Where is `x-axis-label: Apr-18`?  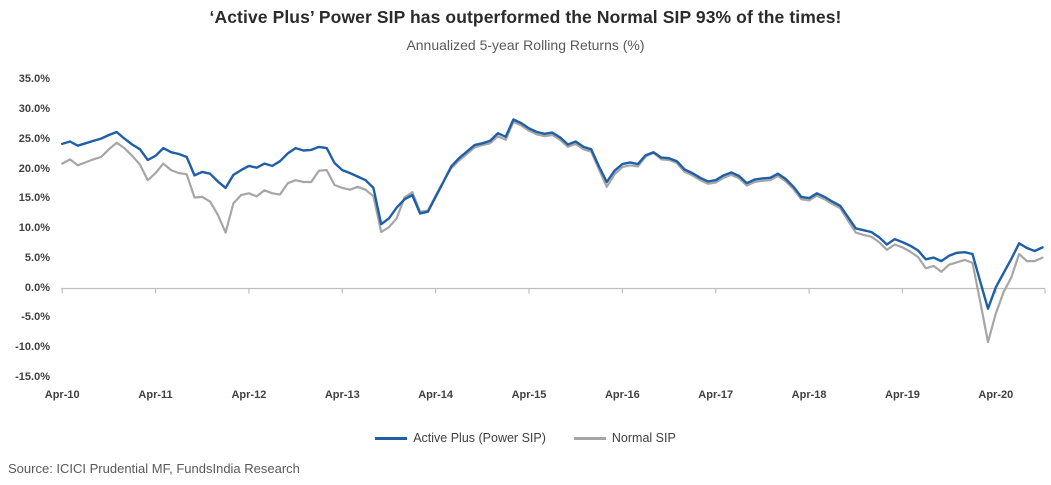
x-axis-label: Apr-18 is located at coordinates (809, 395).